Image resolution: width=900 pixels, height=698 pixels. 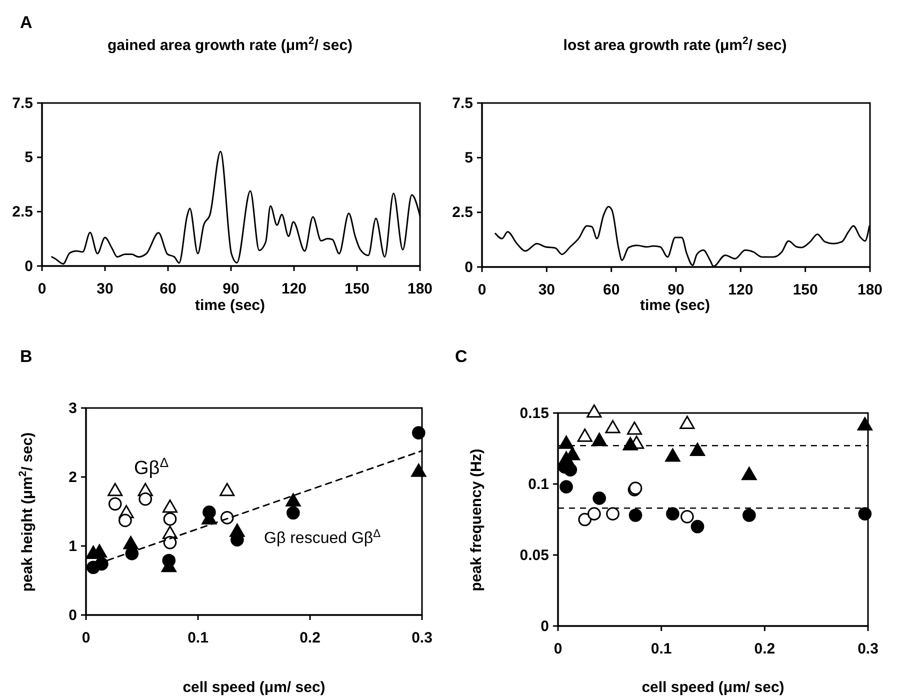 What do you see at coordinates (72, 546) in the screenshot?
I see `y-tick-label: 1` at bounding box center [72, 546].